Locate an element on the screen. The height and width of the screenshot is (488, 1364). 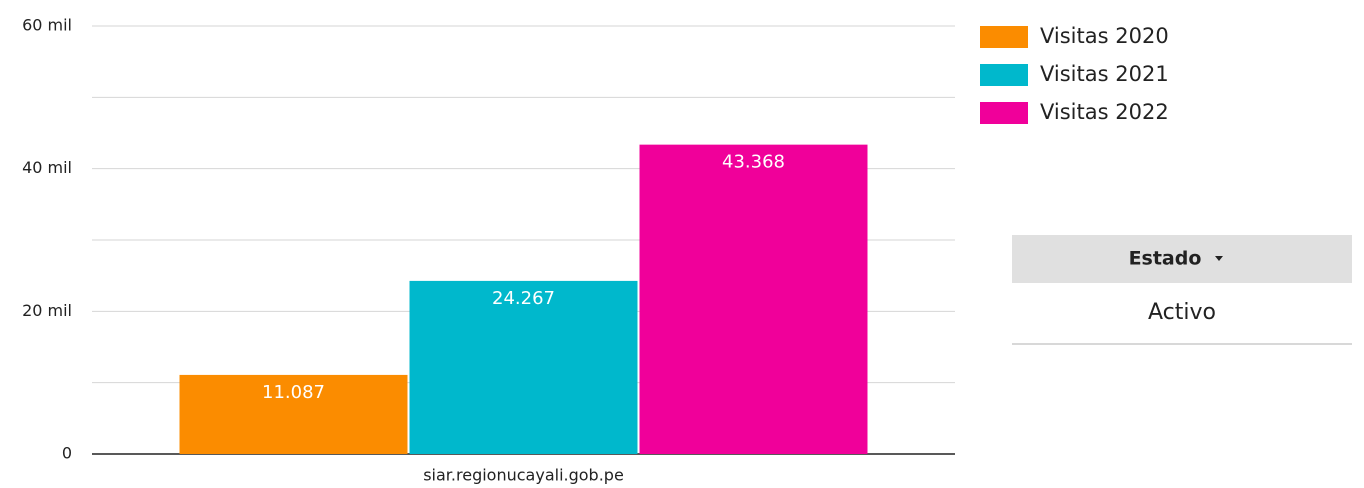
table-header: Estado is located at coordinates (1165, 259).